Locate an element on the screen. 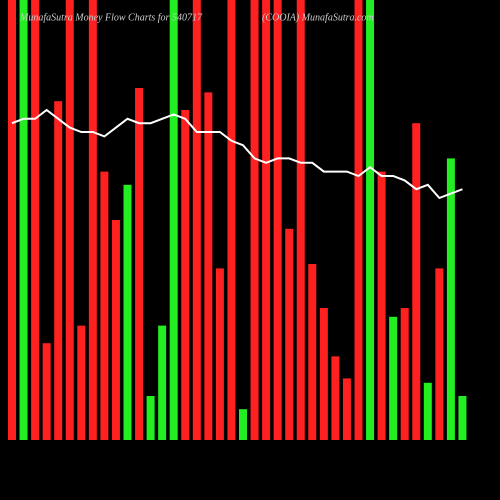 The height and width of the screenshot is (500, 500). chart-subtitle: (COOIA) MunafaSutra.com is located at coordinates (318, 17).